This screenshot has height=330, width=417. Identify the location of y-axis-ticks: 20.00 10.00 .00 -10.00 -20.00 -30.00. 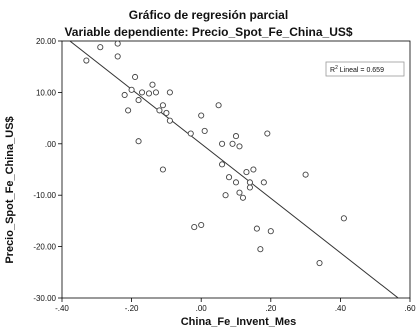
(47, 170).